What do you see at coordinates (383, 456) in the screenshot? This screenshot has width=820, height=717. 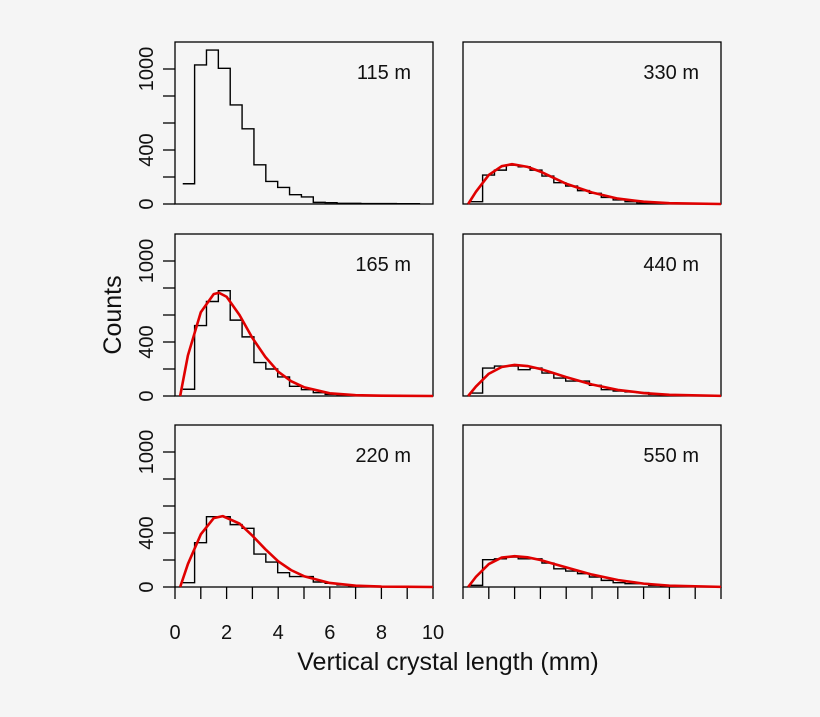 I see `panel-depth-label: 220 m` at bounding box center [383, 456].